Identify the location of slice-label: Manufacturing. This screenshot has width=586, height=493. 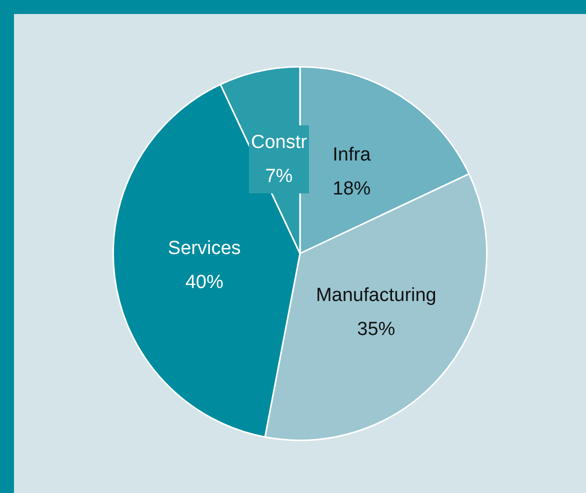
(376, 295).